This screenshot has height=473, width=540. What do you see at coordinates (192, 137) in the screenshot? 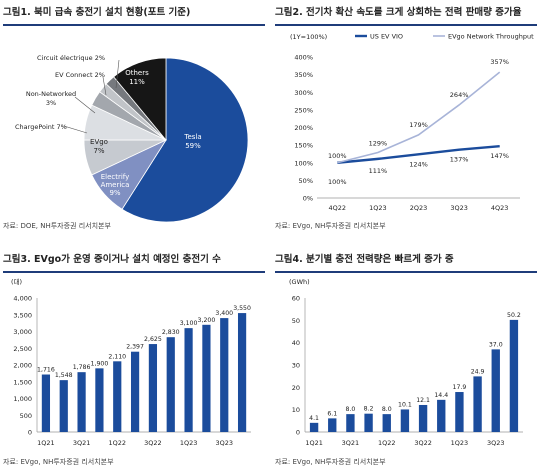
I see `slice-label: Tesla` at bounding box center [192, 137].